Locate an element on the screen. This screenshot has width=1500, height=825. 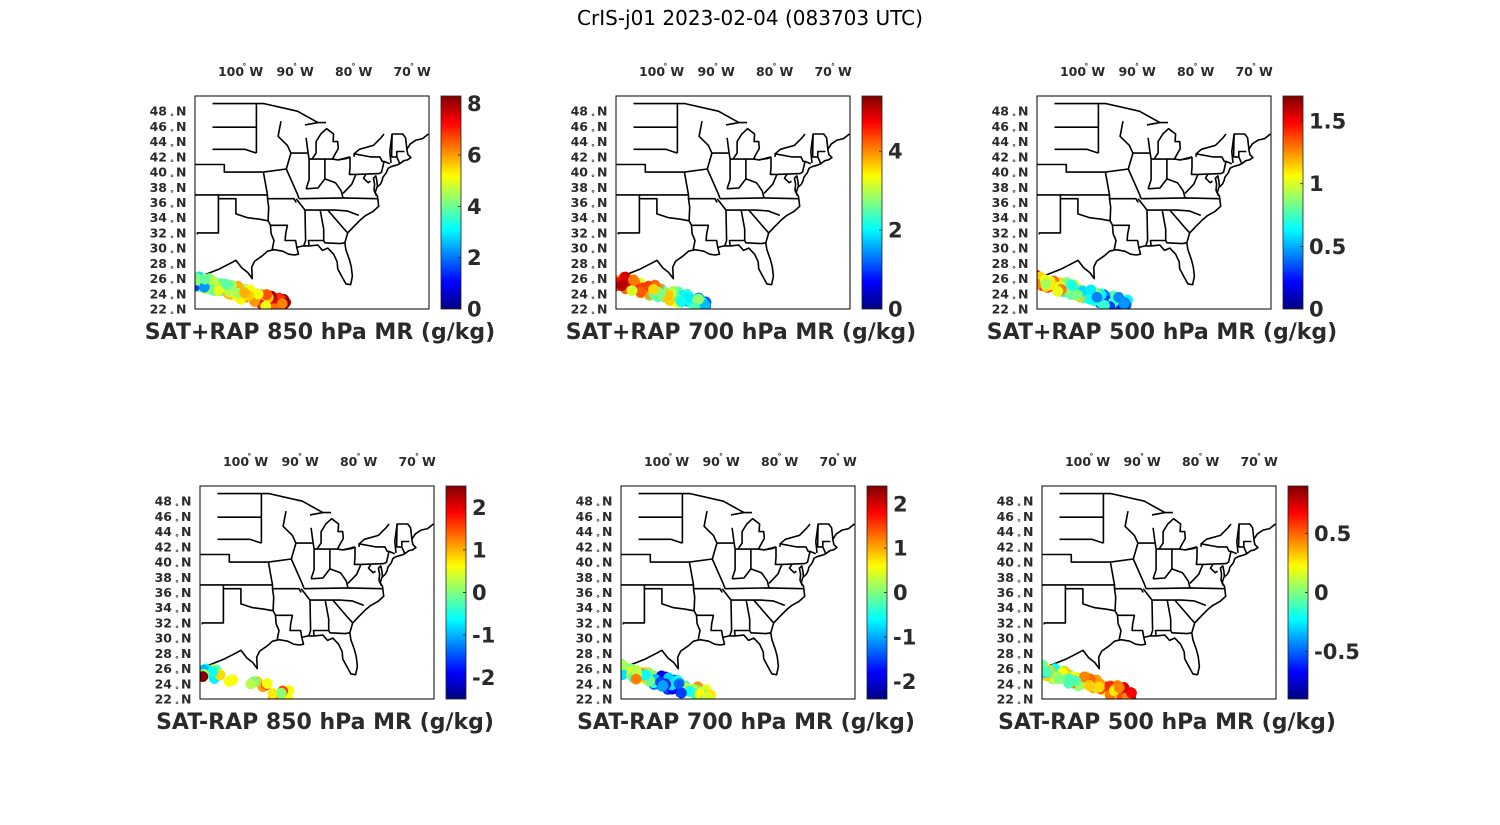
lat-tick-label: 42 is located at coordinates (1005, 546).